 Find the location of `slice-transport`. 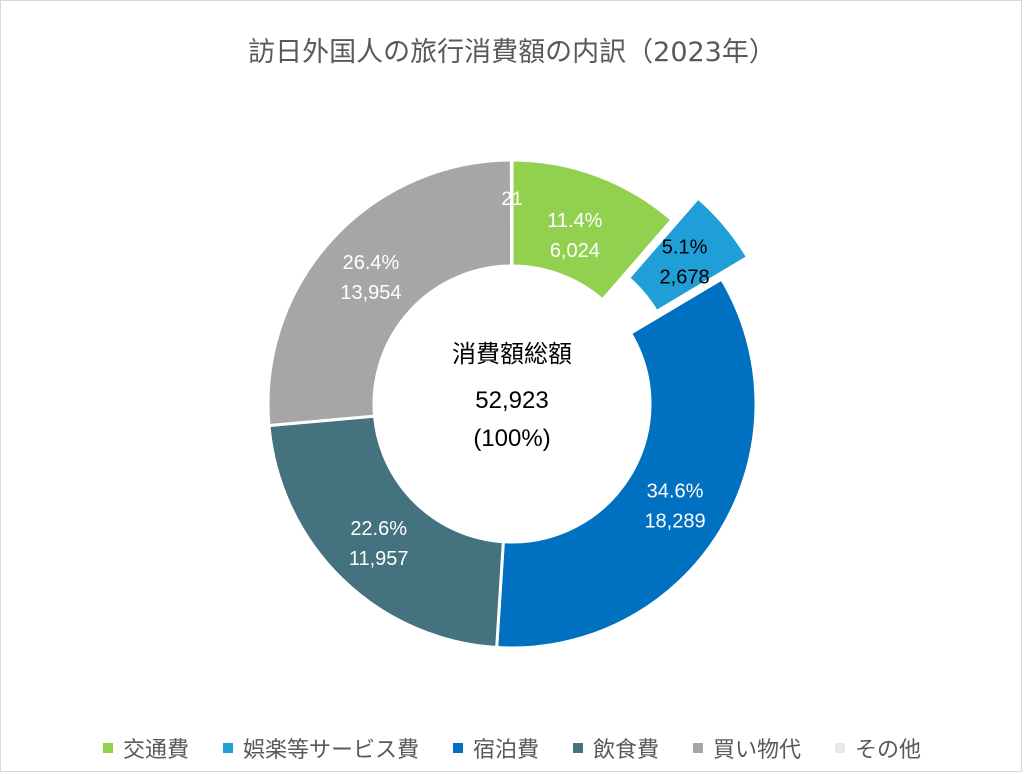

slice-transport is located at coordinates (592, 230).